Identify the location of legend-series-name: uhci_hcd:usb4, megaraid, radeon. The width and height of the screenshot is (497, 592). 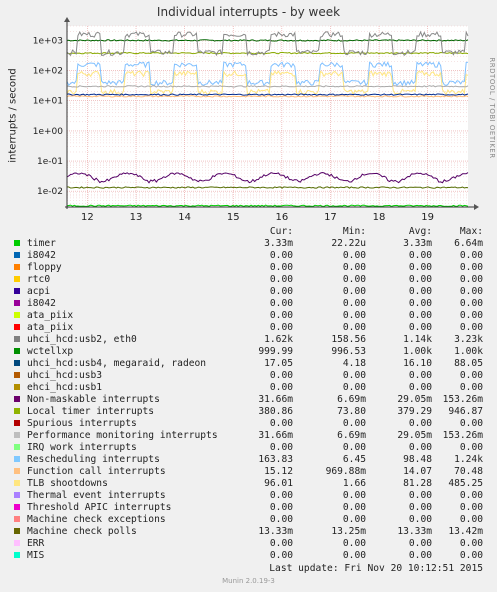
(117, 363).